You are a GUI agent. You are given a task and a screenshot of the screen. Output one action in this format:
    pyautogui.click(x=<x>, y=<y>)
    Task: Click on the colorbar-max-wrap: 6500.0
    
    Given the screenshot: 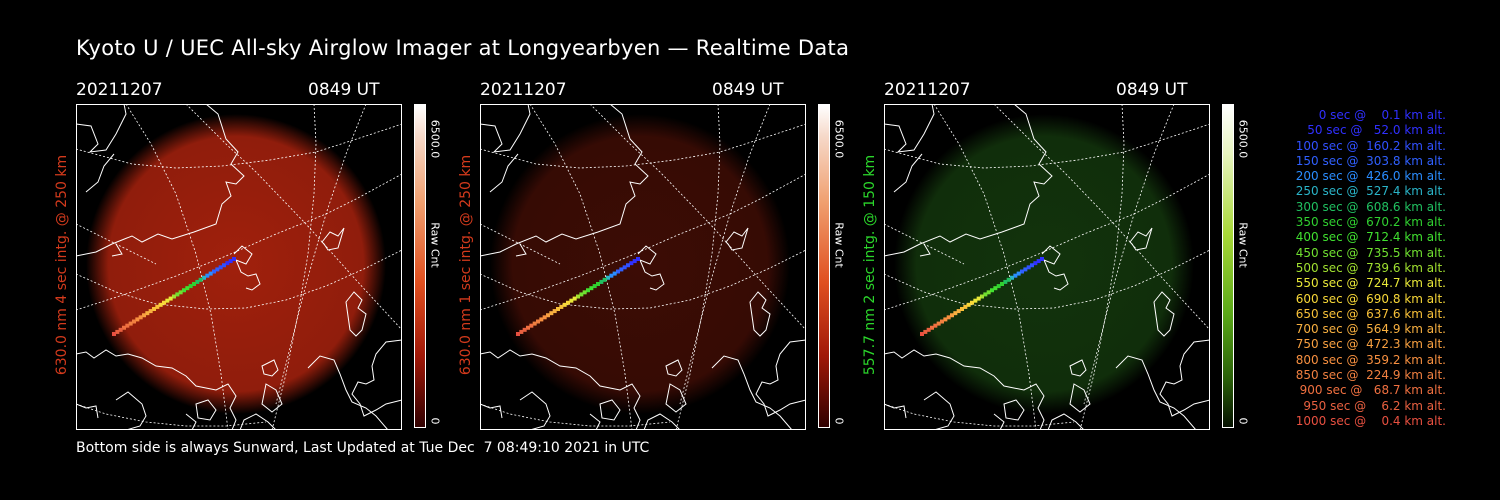 What is the action you would take?
    pyautogui.click(x=435, y=139)
    